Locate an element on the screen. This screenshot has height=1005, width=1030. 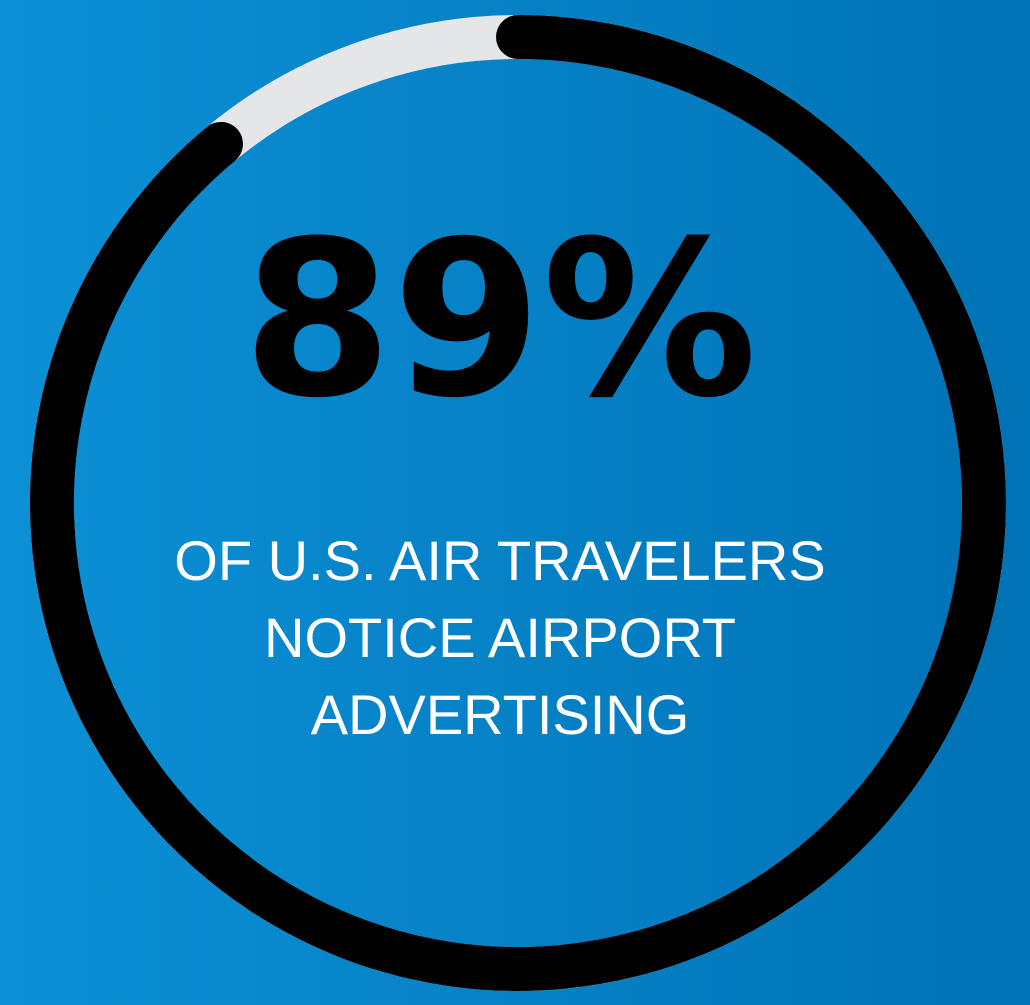
caption-line: ADVERTISING is located at coordinates (500, 714).